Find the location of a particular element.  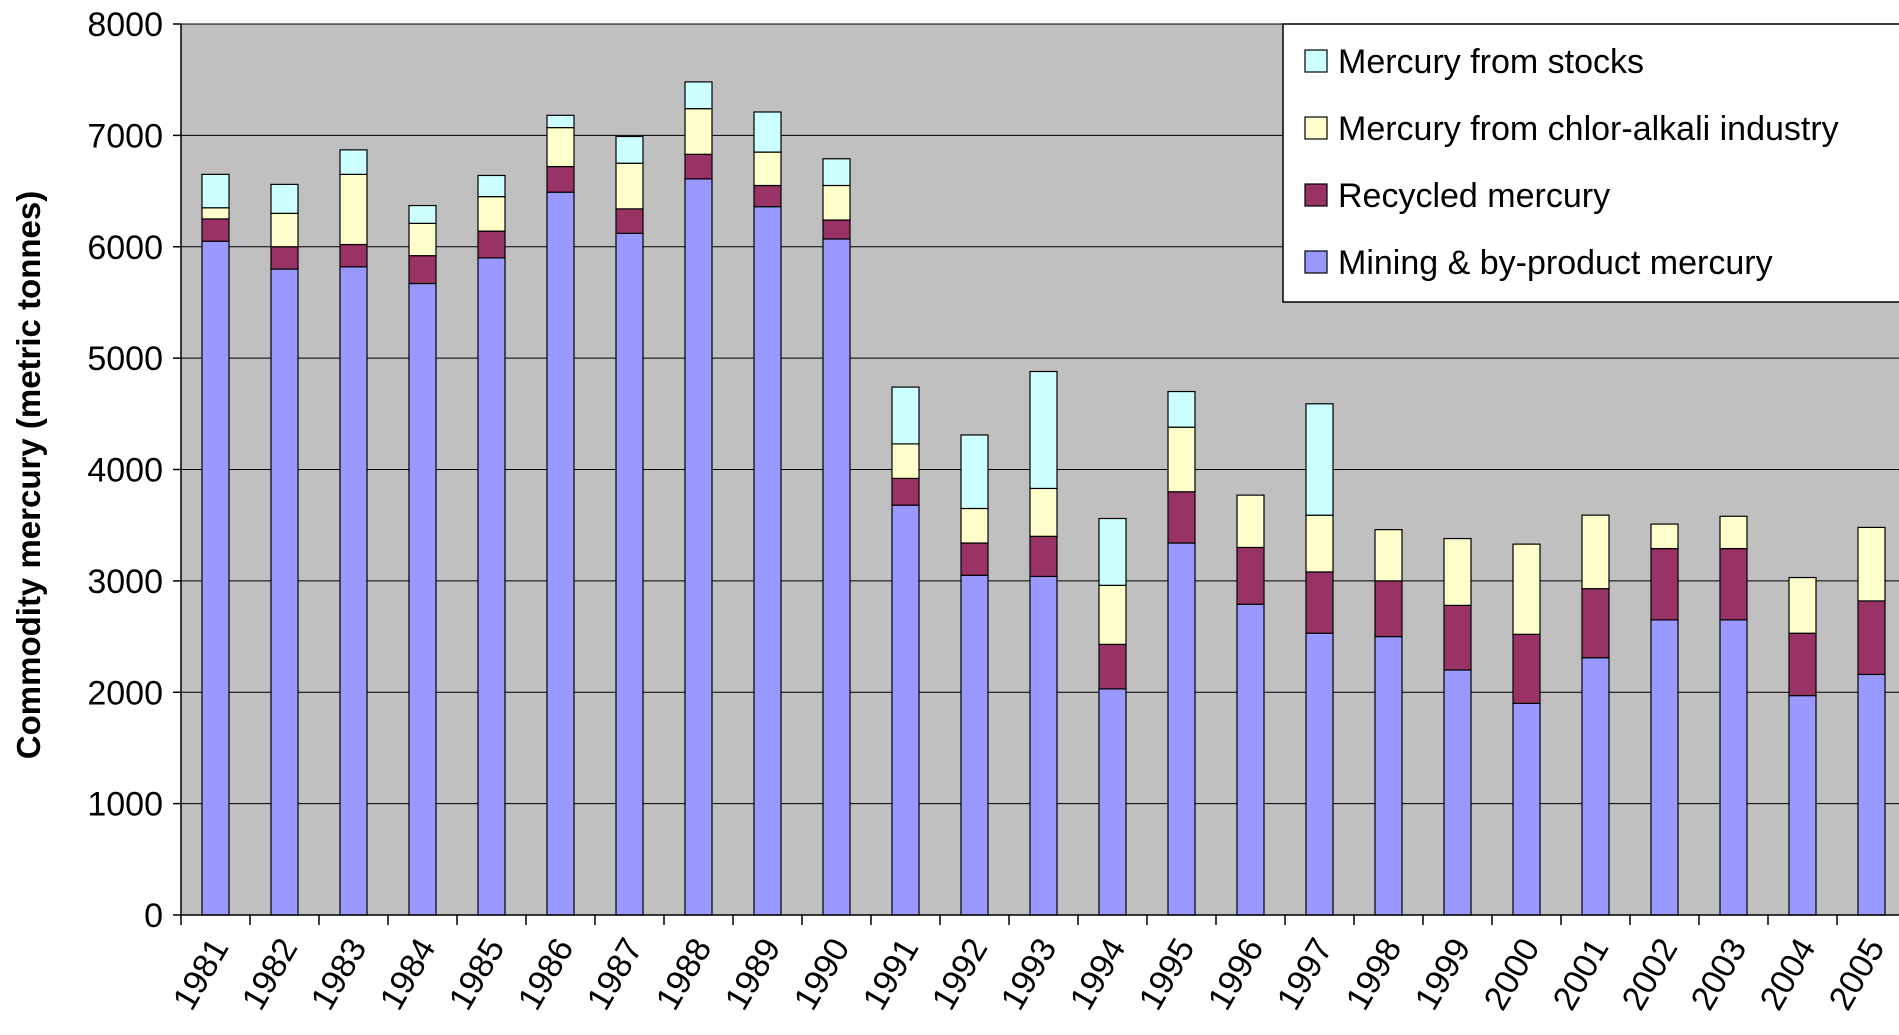

bar-group-2002 is located at coordinates (1664, 719).